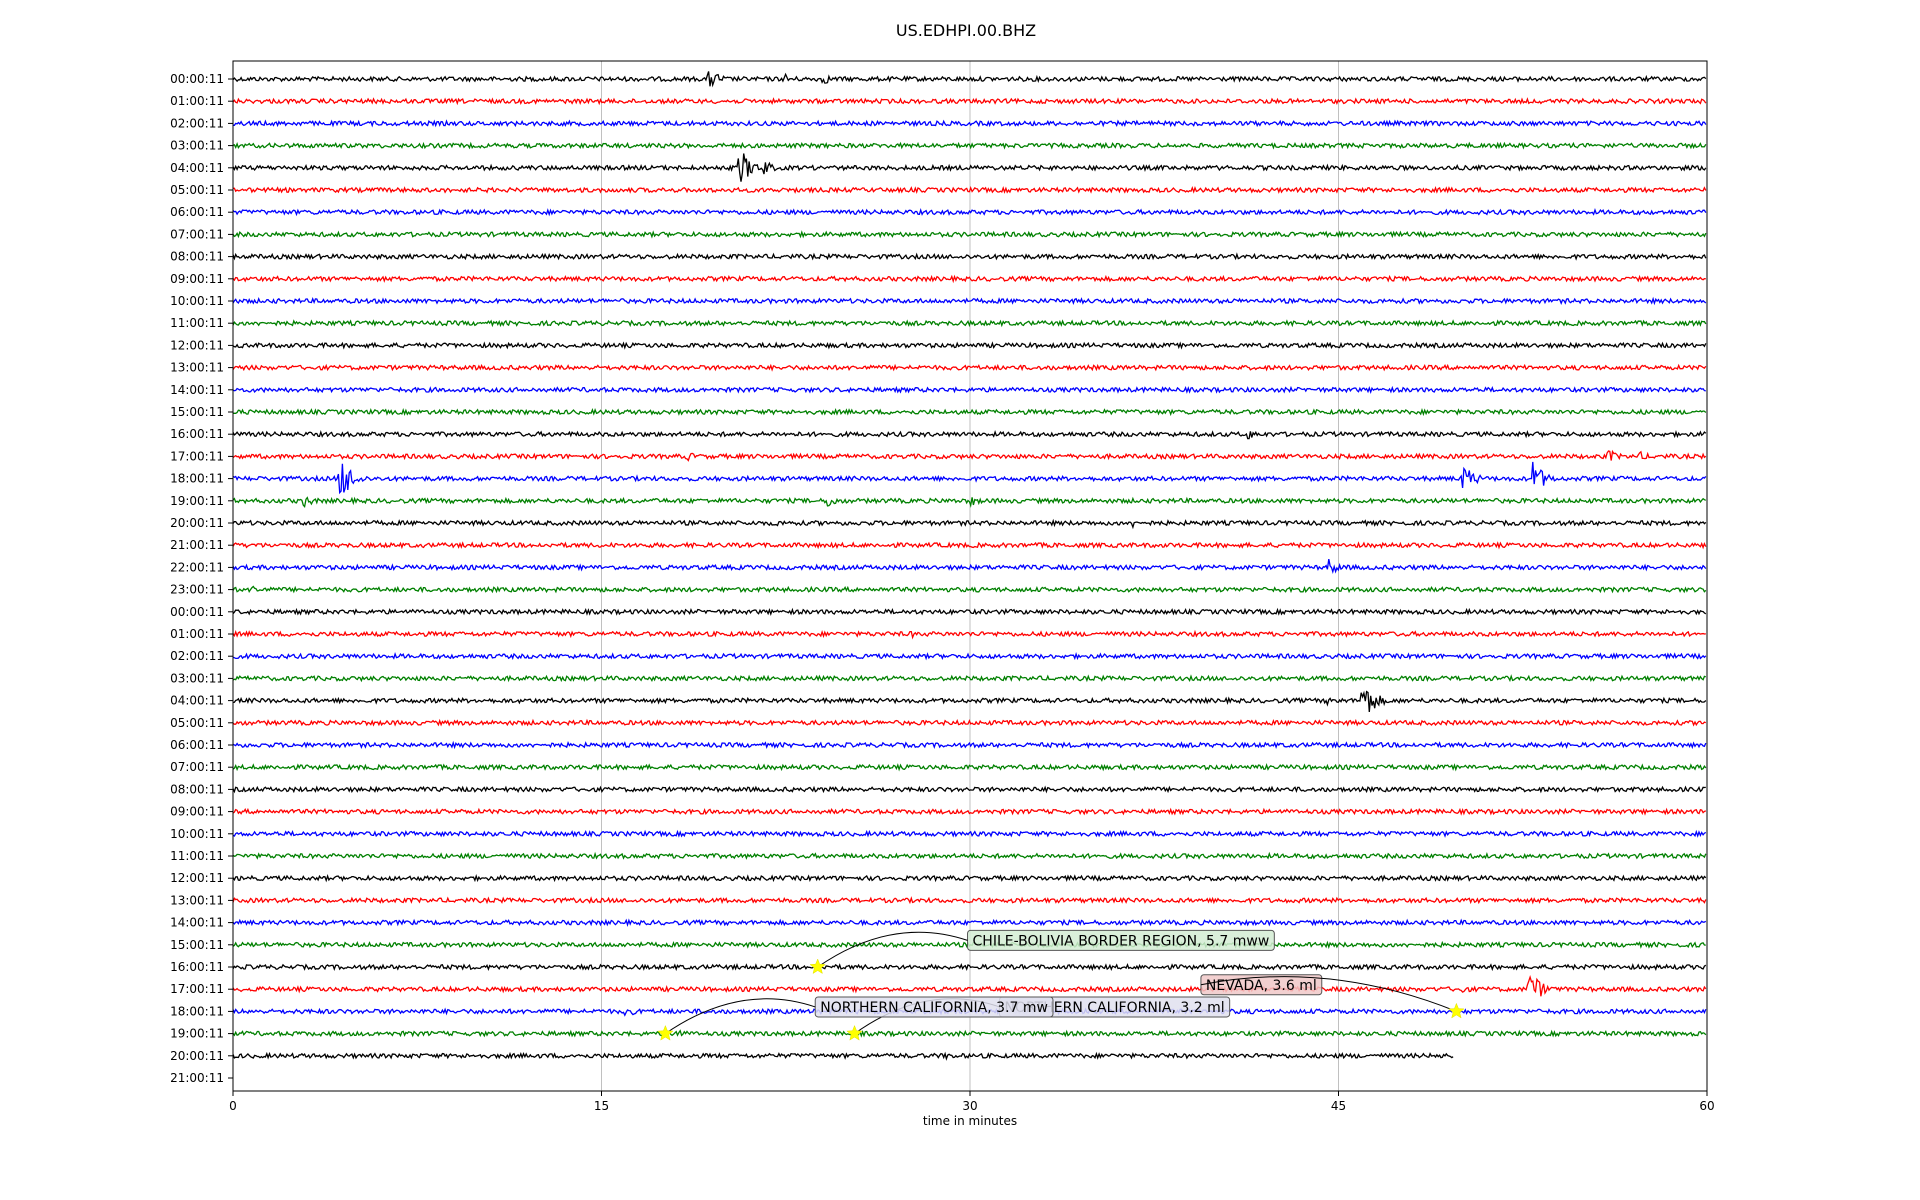  I want to click on x-tick-label: 0, so click(233, 1106).